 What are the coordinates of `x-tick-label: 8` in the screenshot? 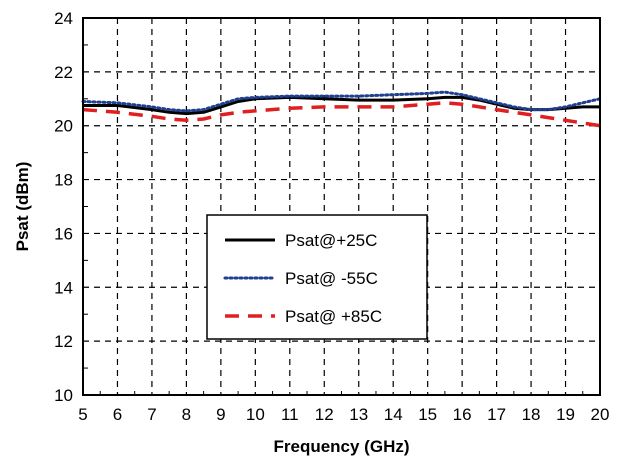 It's located at (186, 414).